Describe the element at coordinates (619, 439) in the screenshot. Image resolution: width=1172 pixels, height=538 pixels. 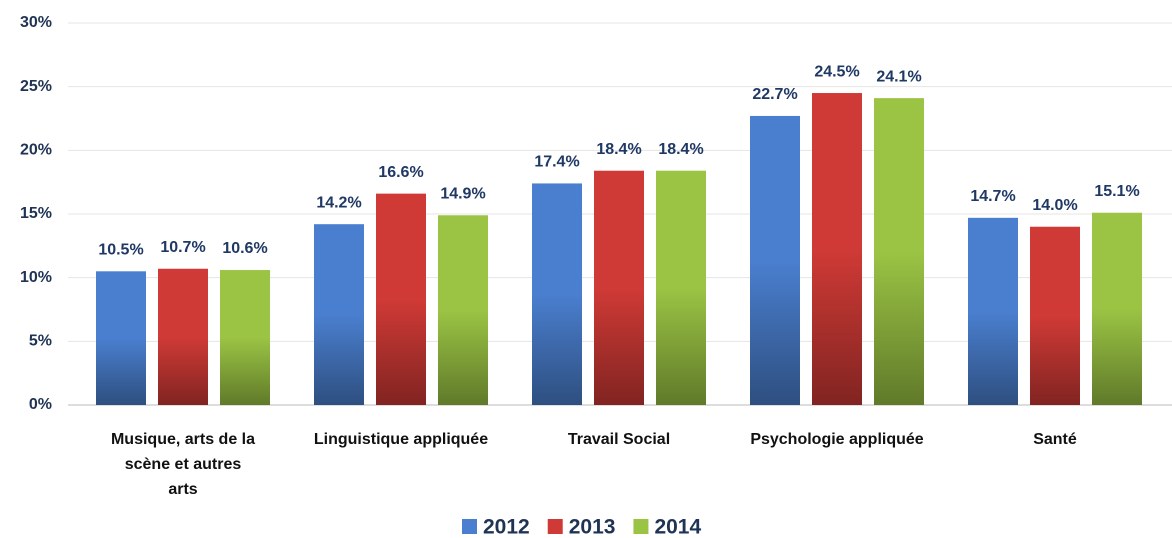
I see `x-tick-label: Travail Social` at that location.